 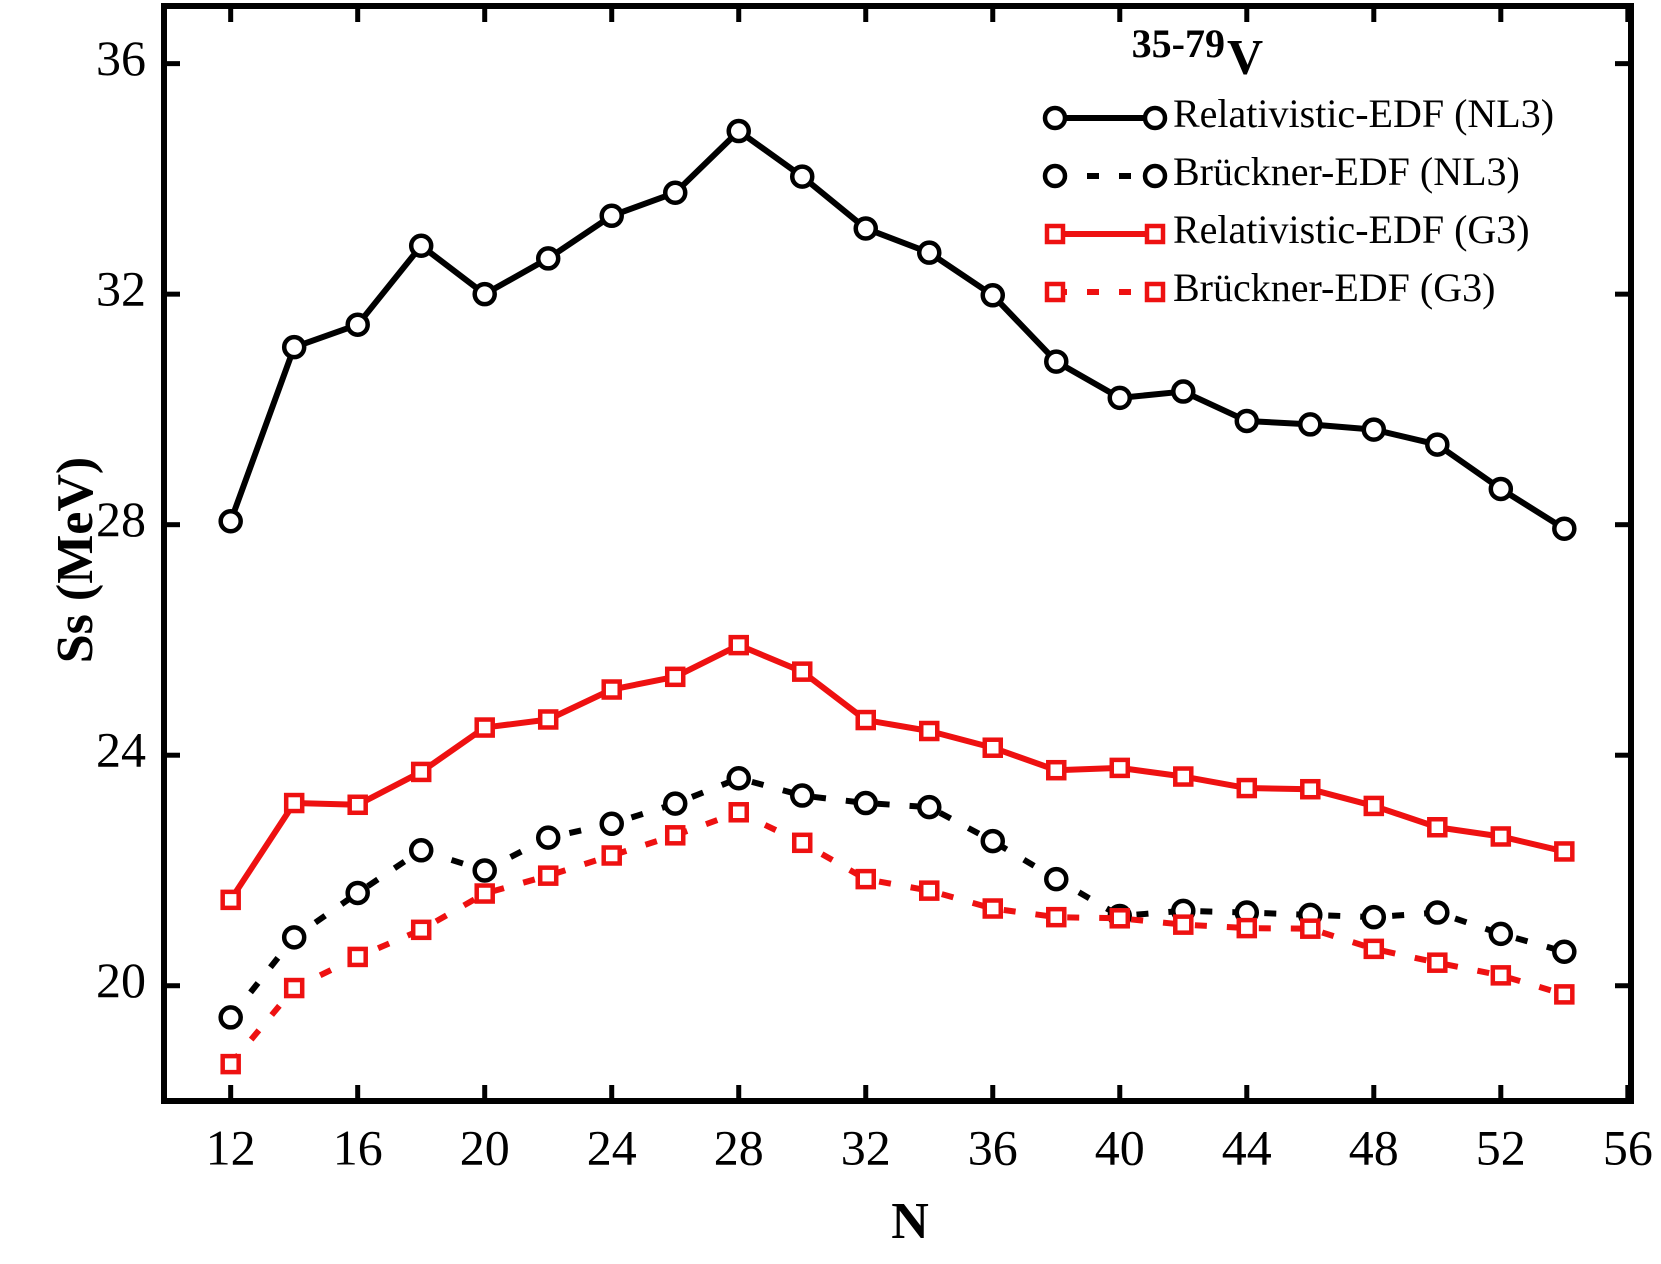 What do you see at coordinates (1351, 229) in the screenshot?
I see `legend-label: Relativistic-EDF (G3)` at bounding box center [1351, 229].